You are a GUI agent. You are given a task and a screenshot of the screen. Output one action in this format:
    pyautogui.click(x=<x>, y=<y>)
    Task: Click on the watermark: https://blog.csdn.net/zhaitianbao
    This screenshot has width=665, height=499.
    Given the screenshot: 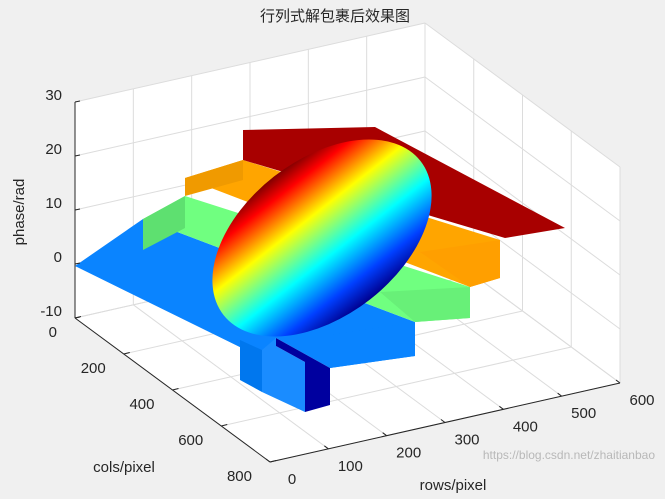 What is the action you would take?
    pyautogui.click(x=569, y=455)
    